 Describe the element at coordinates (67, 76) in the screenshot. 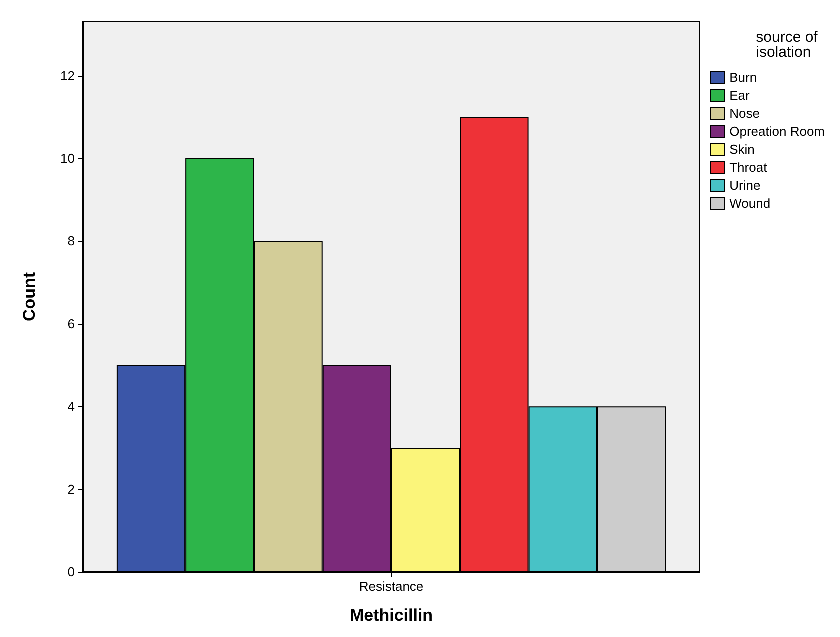

I see `y-tick-label: 12` at that location.